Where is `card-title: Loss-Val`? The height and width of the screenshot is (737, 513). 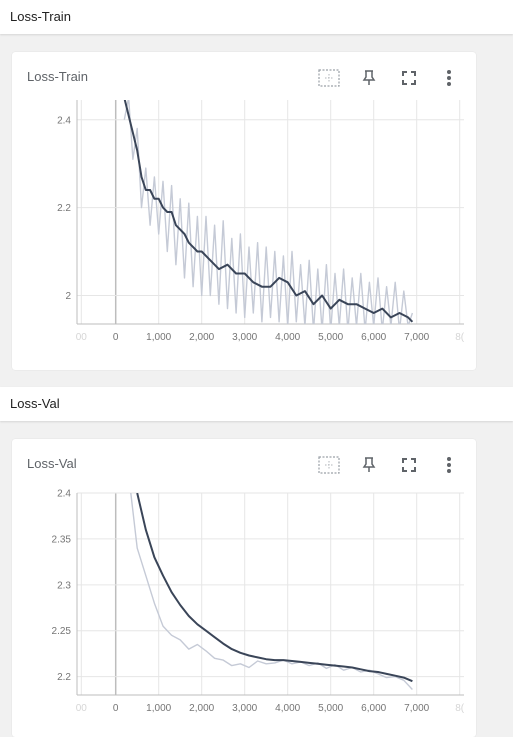 card-title: Loss-Val is located at coordinates (52, 463).